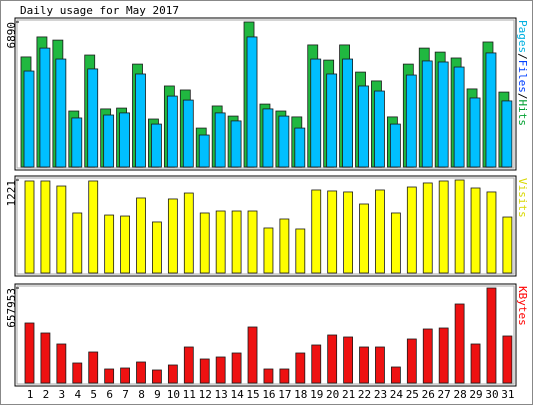 This screenshot has width=533, height=405. Describe the element at coordinates (428, 394) in the screenshot. I see `x-tick-label: 26` at that location.